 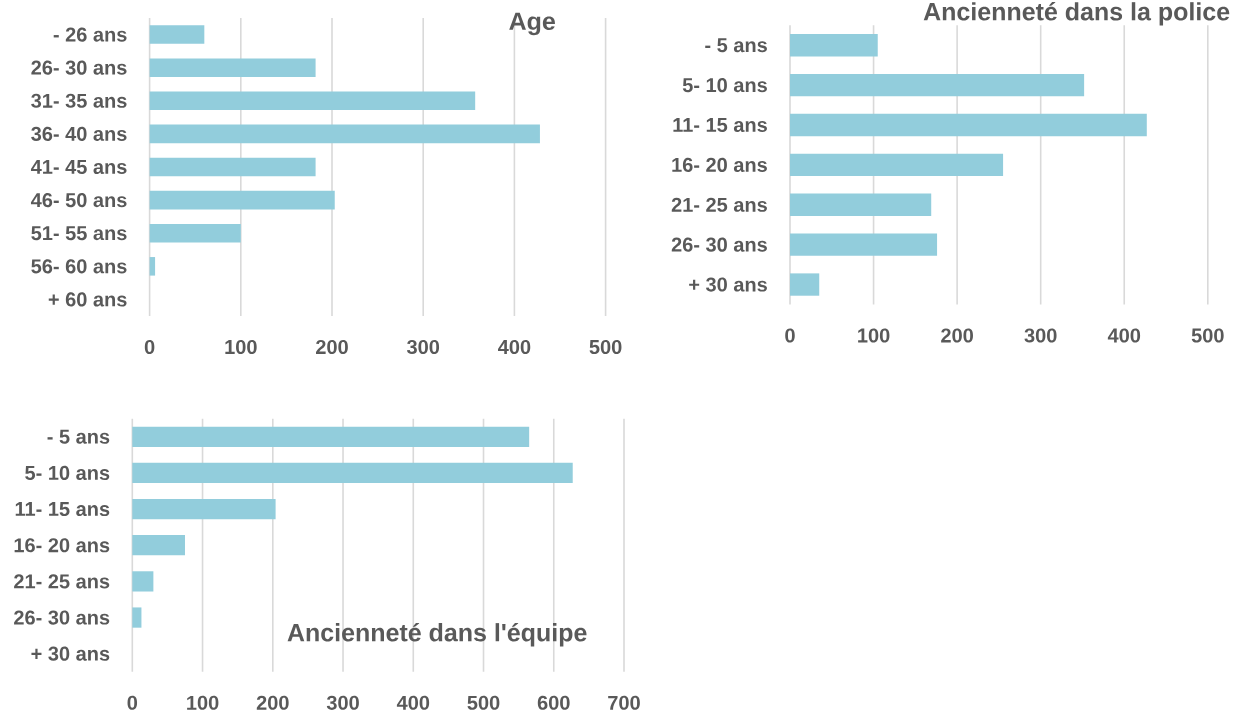 What do you see at coordinates (79, 133) in the screenshot?
I see `y-tick-label: 36- 40 ans` at bounding box center [79, 133].